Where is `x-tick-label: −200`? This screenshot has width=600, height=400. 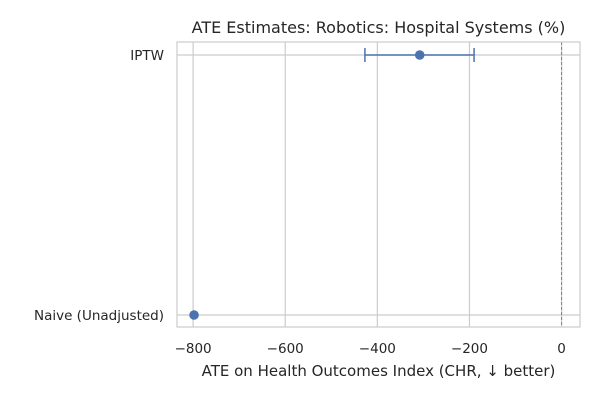
x-tick-label: −200 is located at coordinates (469, 349).